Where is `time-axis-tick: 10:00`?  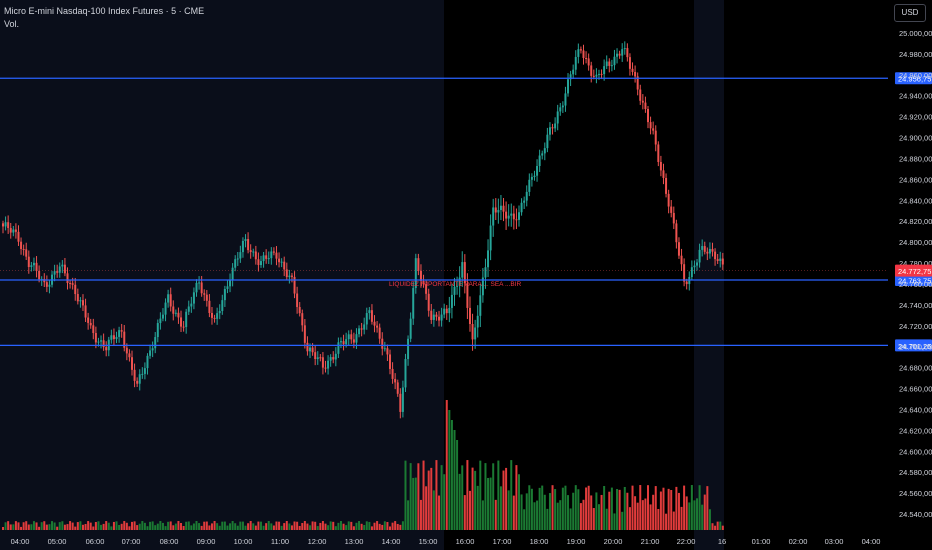 time-axis-tick: 10:00 is located at coordinates (243, 541).